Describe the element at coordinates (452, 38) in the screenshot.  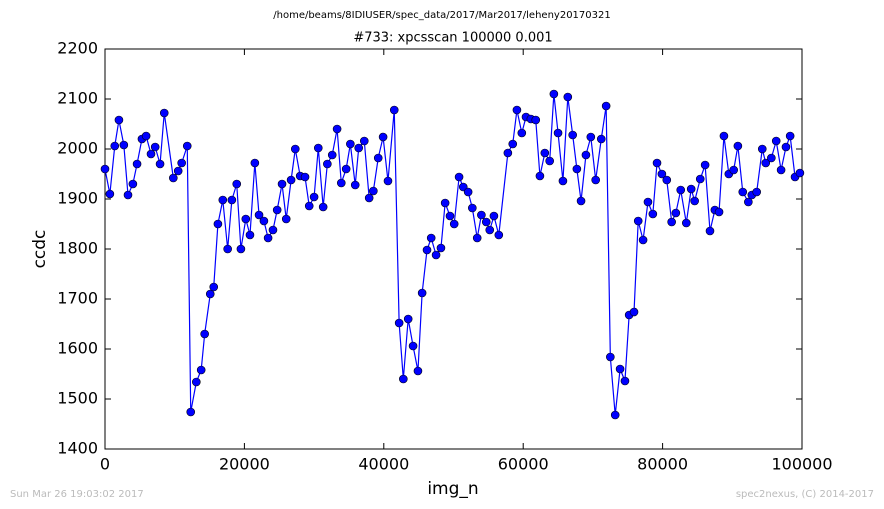
I see `chart-title: #733: xpcsscan 100000 0.001` at that location.